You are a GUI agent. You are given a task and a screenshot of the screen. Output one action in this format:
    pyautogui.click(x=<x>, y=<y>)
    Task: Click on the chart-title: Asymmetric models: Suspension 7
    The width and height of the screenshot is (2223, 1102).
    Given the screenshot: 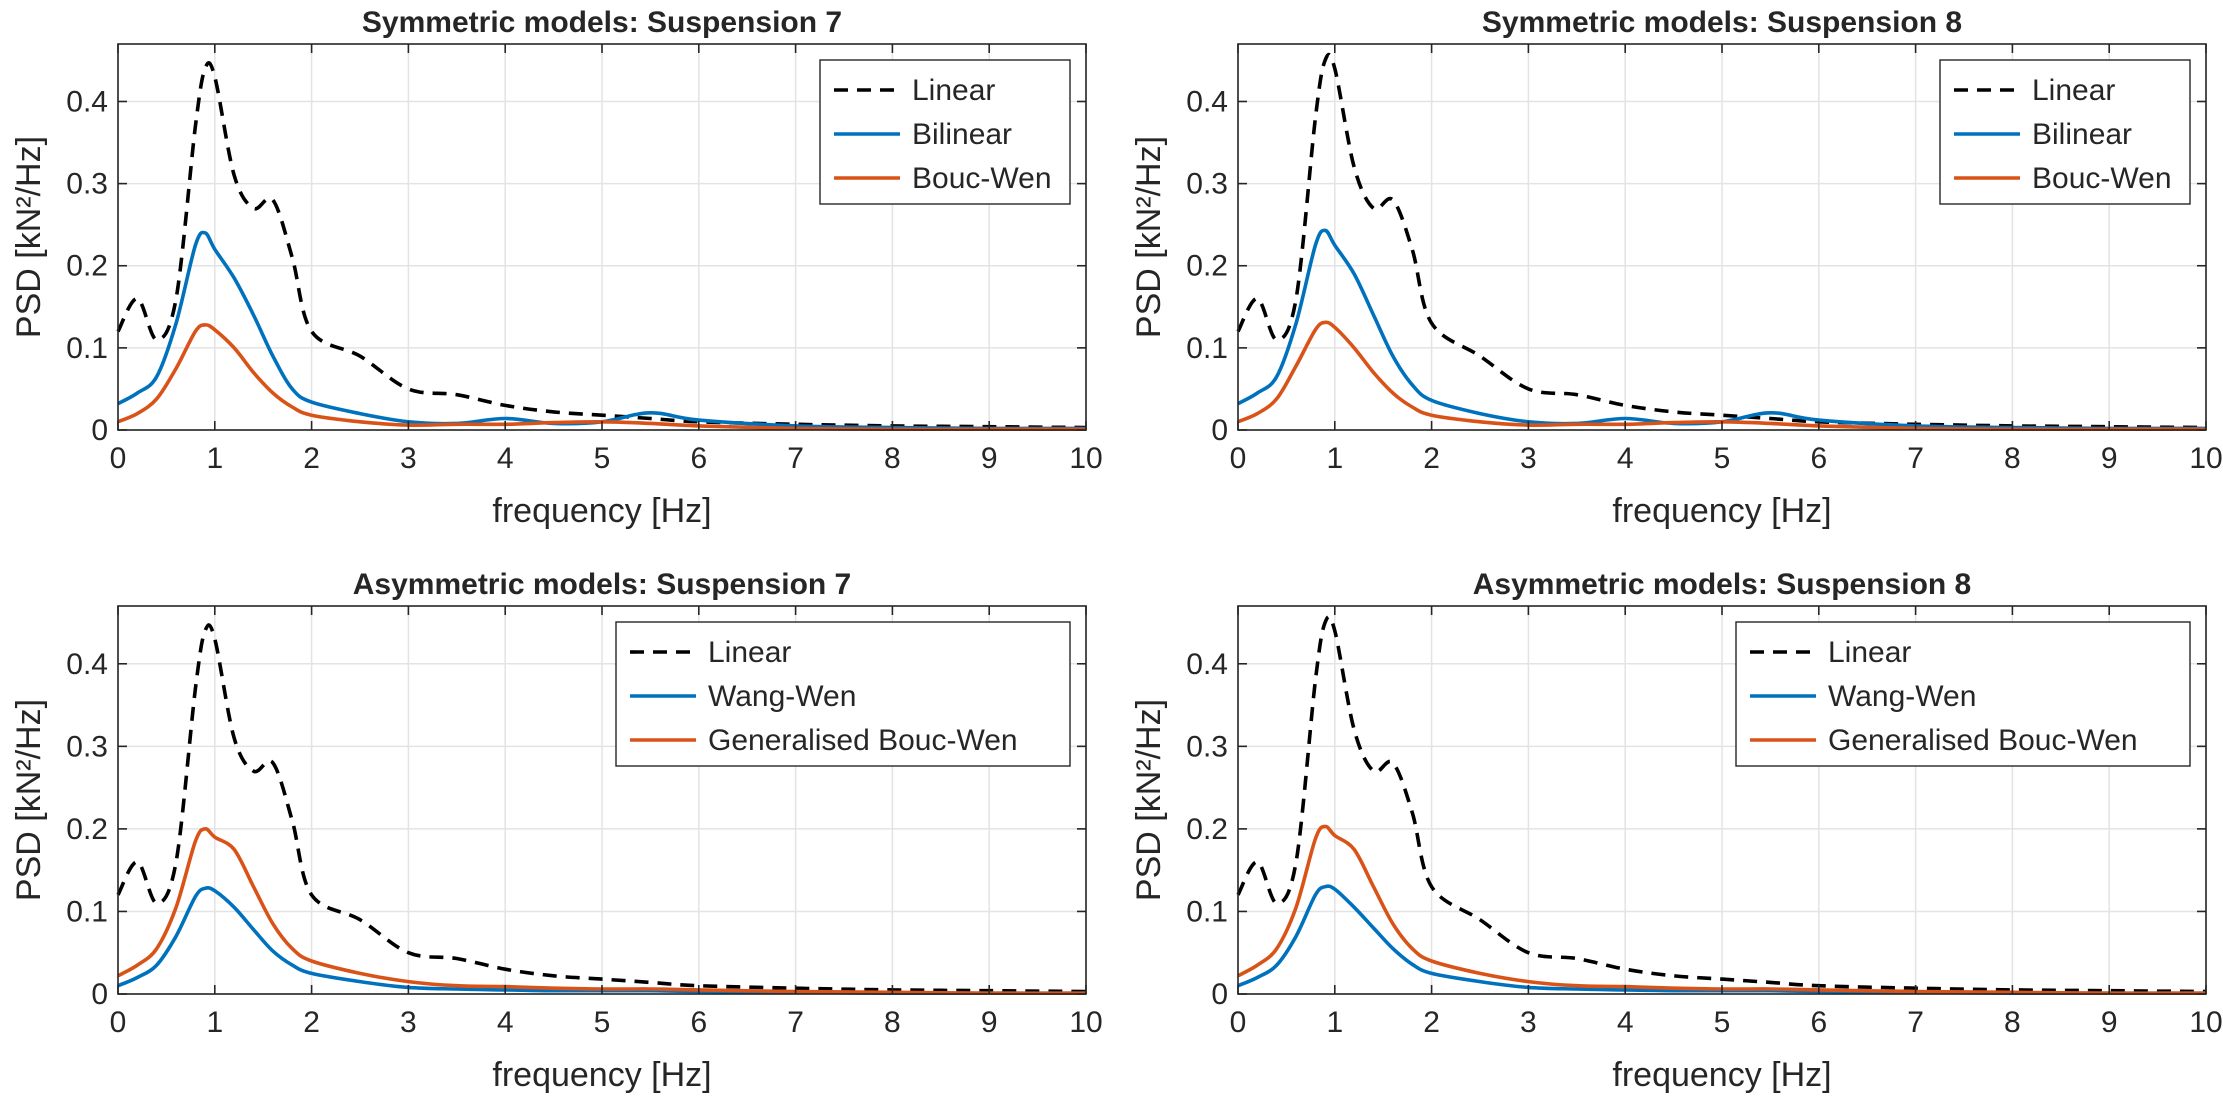 What is the action you would take?
    pyautogui.click(x=602, y=584)
    